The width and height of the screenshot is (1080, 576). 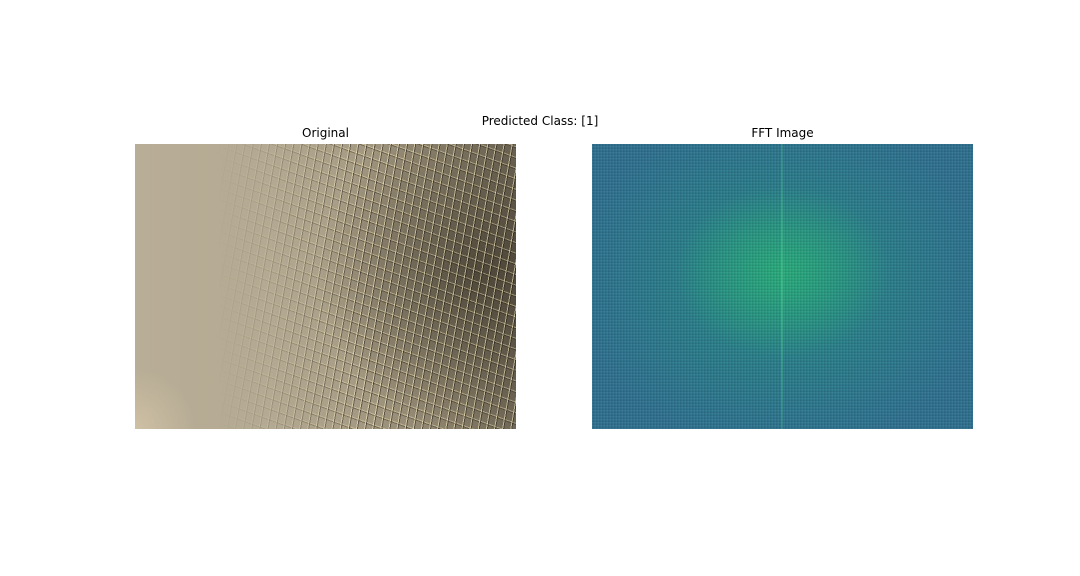 I want to click on figure-suptitle: Predicted Class: [1], so click(x=540, y=121).